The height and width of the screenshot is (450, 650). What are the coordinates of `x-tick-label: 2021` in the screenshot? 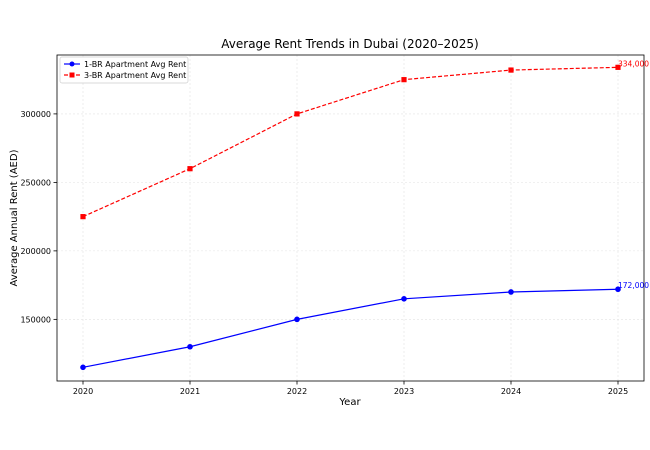 It's located at (190, 391).